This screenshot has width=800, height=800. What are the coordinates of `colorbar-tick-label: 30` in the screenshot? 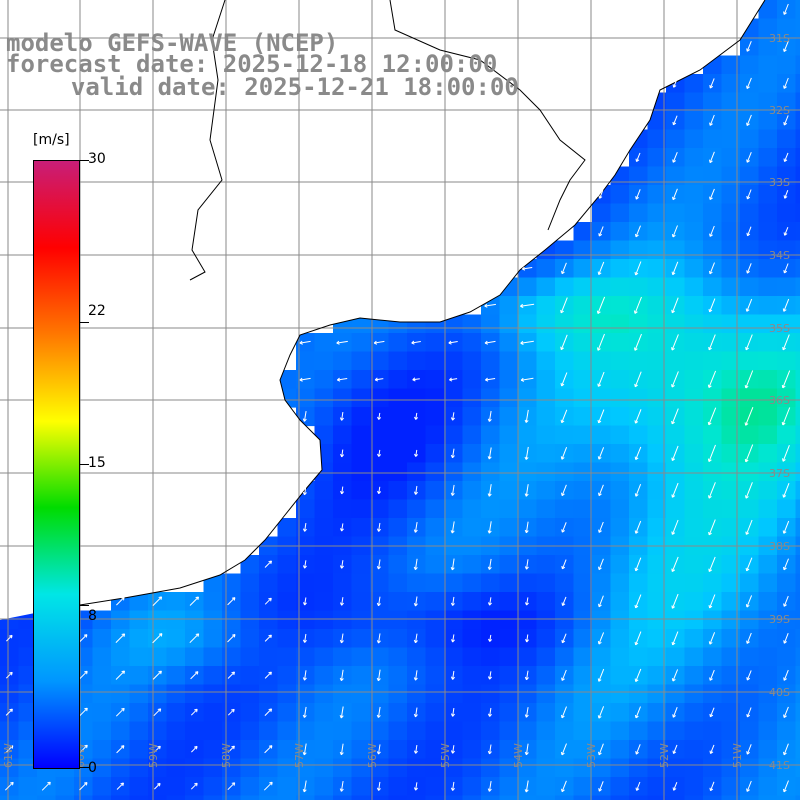 It's located at (97, 159).